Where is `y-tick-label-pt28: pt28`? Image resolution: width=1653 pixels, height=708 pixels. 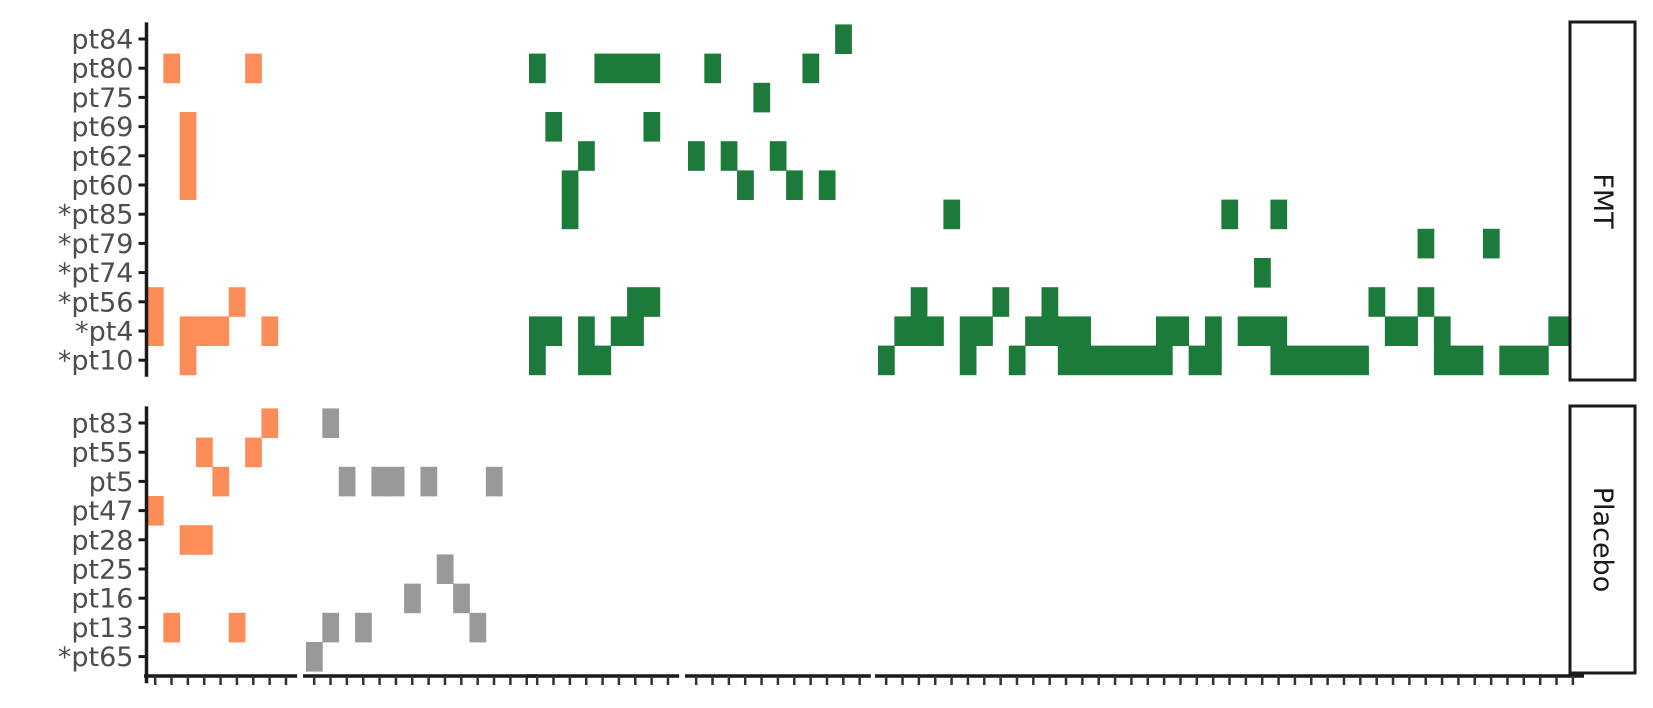
y-tick-label-pt28: pt28 is located at coordinates (102, 540).